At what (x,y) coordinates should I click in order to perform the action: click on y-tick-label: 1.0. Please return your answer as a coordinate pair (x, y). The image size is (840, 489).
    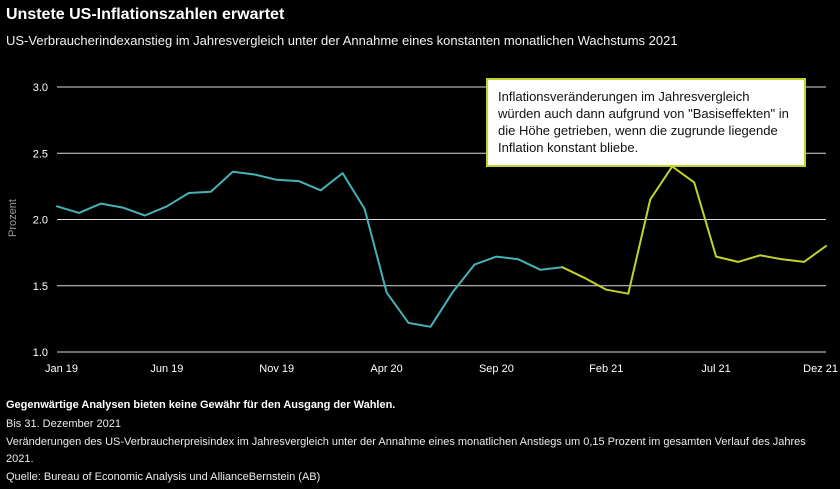
    Looking at the image, I should click on (40, 353).